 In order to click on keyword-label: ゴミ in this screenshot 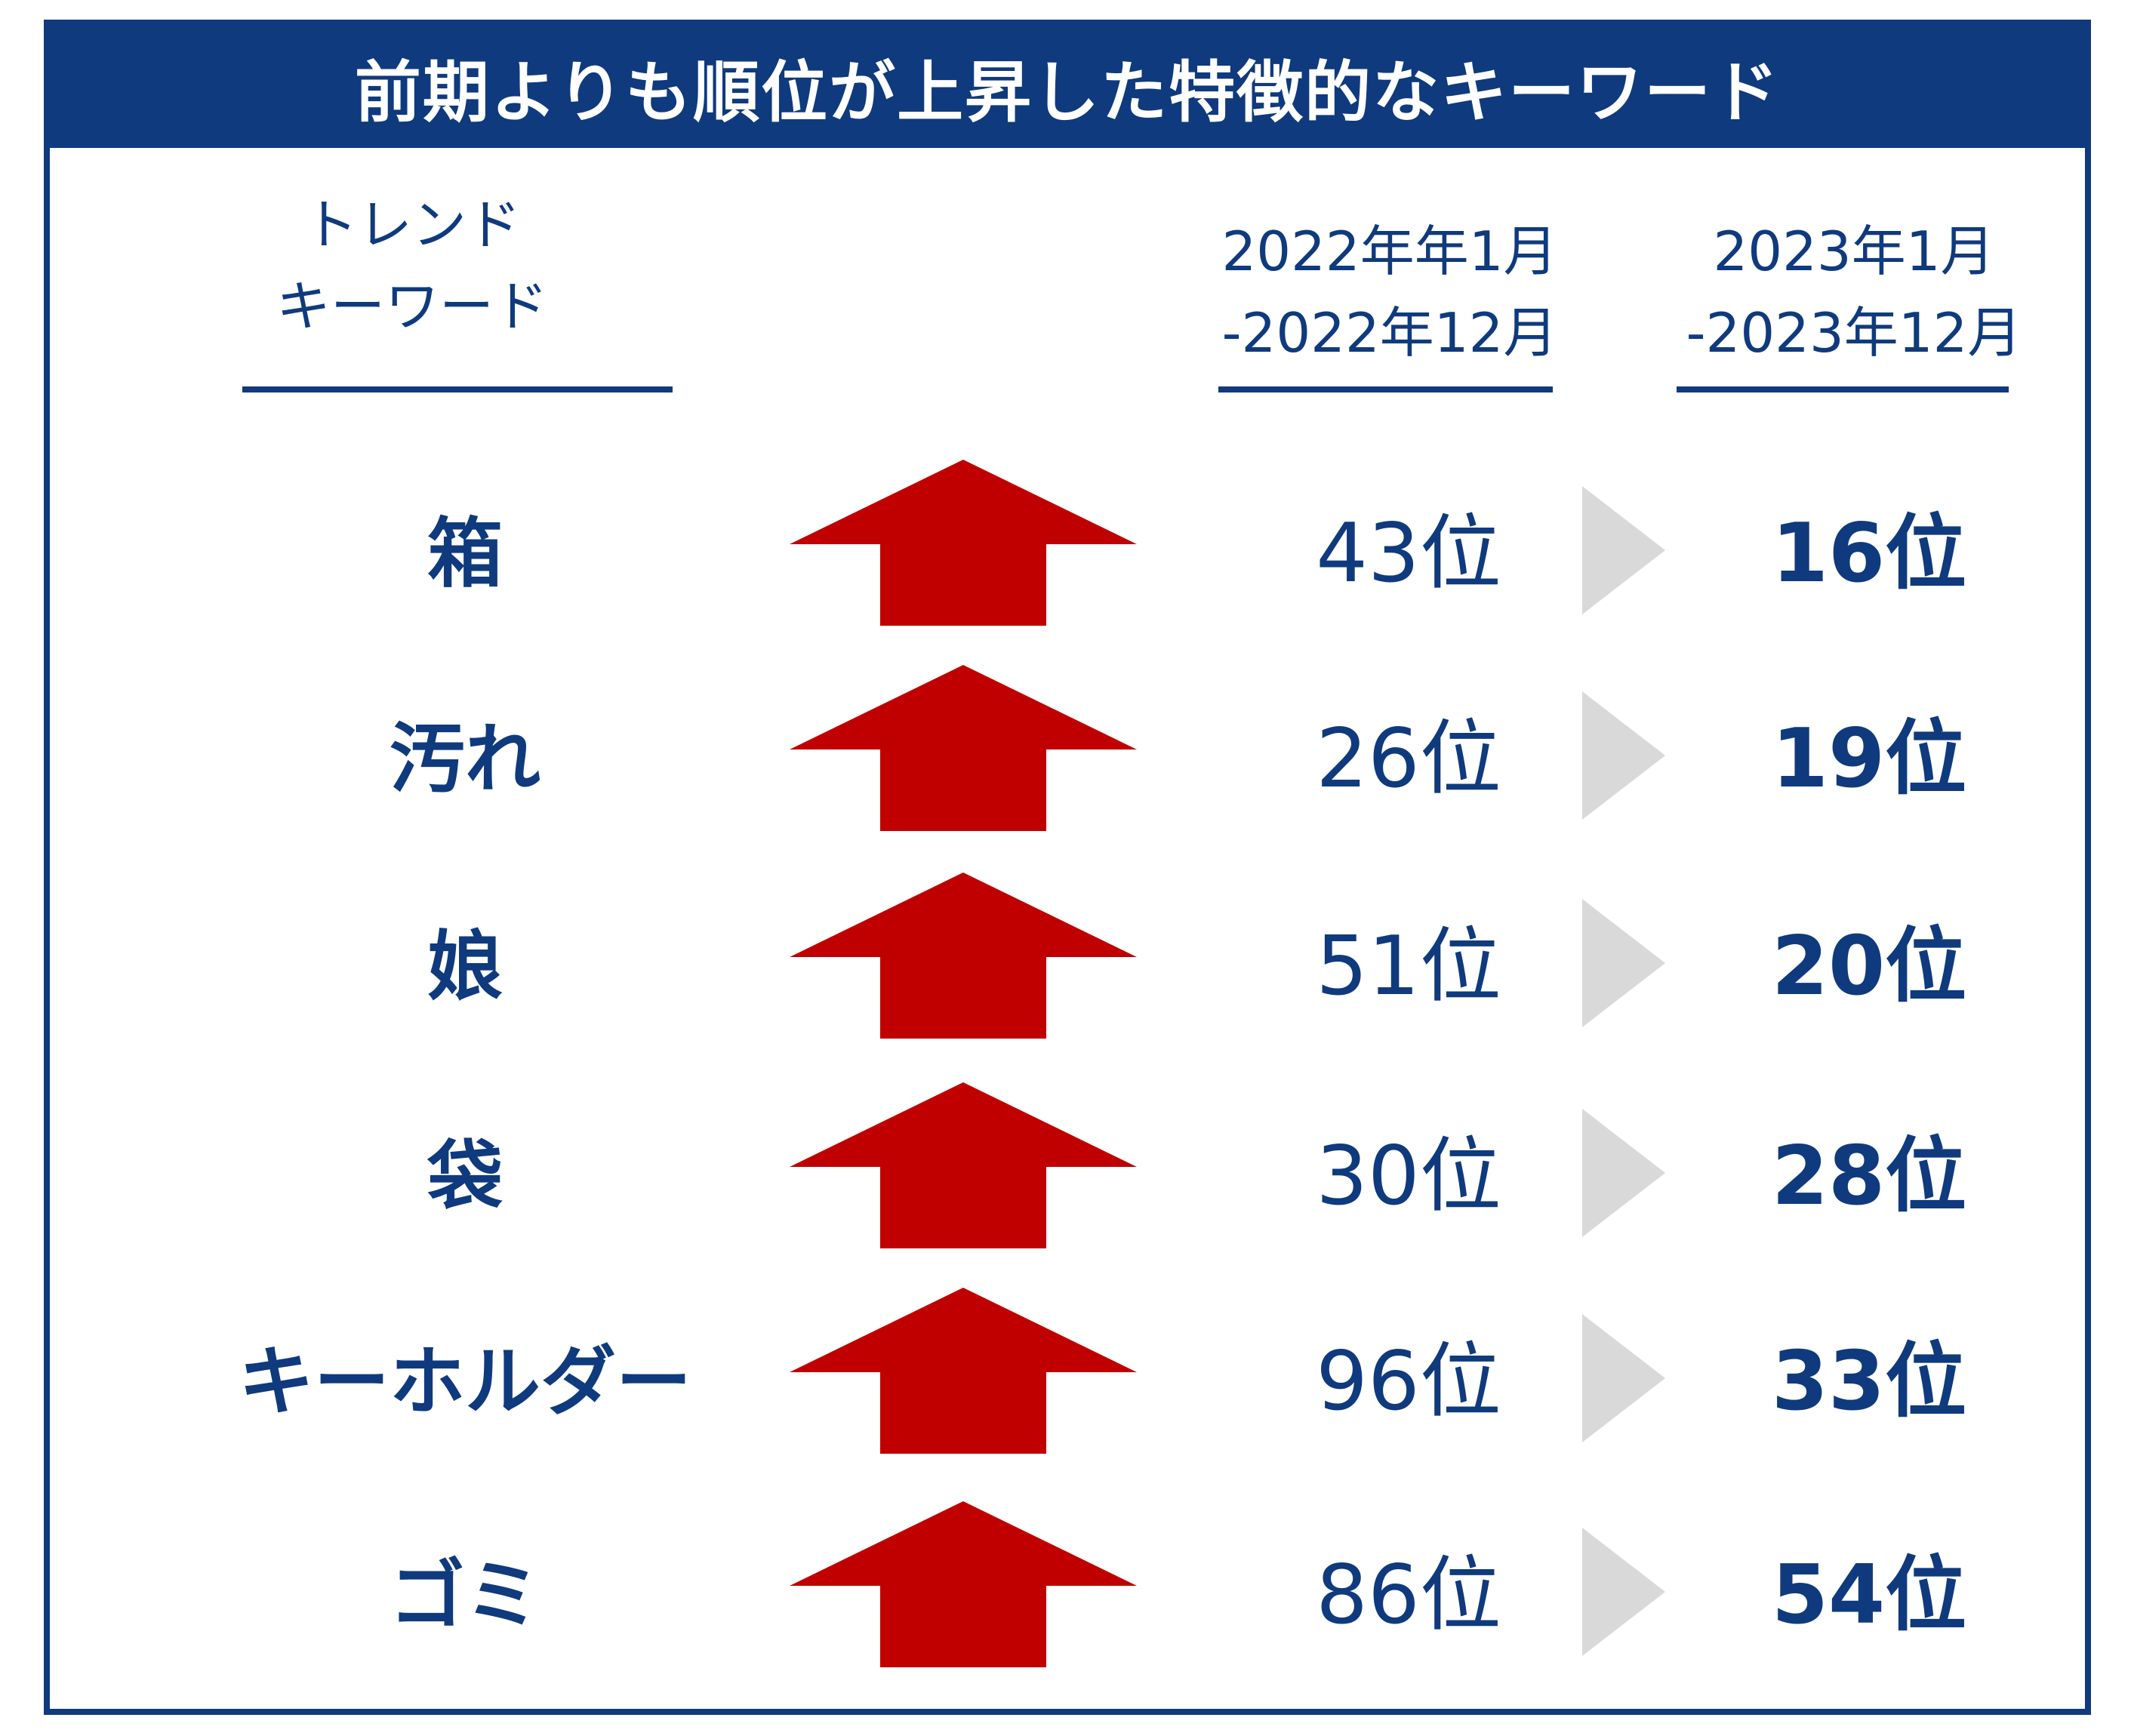, I will do `click(465, 1594)`.